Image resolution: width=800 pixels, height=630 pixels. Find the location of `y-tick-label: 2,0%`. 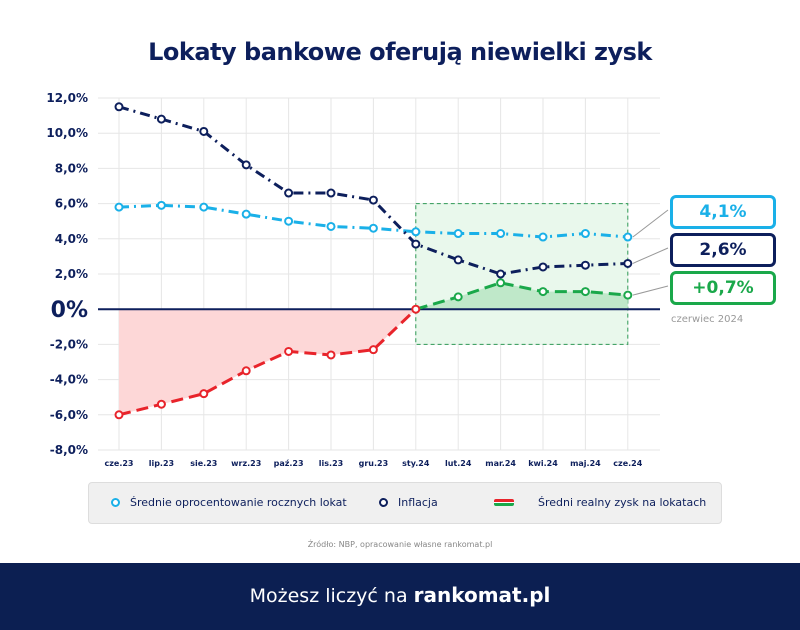

y-tick-label: 2,0% is located at coordinates (71, 274).